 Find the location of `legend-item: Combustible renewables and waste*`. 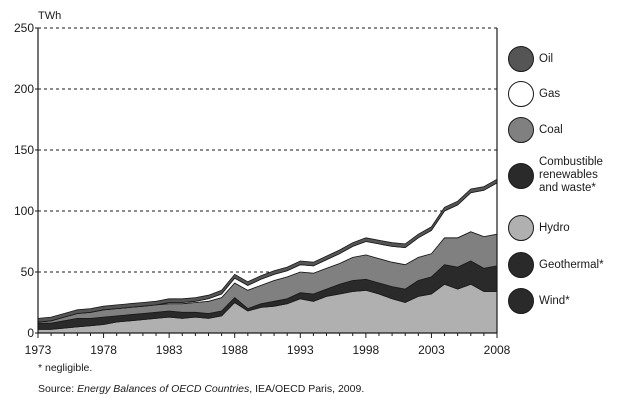

legend-item: Combustible renewables and waste* is located at coordinates (555, 175).